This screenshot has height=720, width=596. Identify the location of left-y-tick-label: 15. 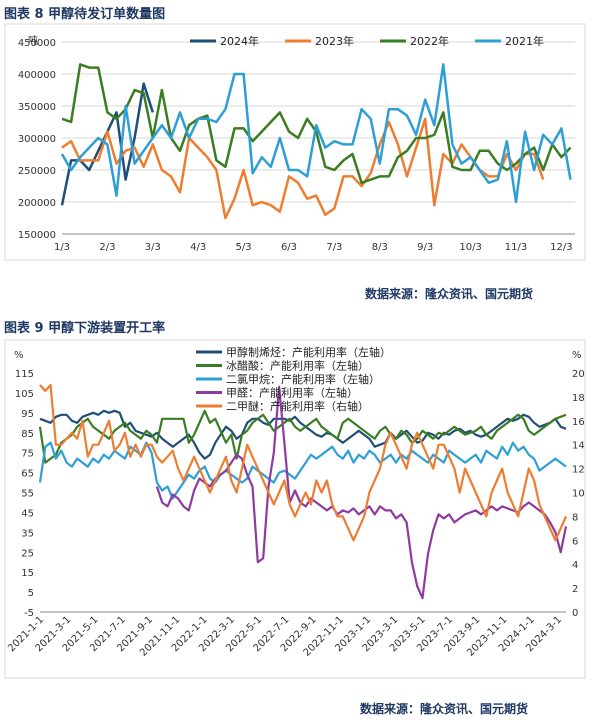
(27, 573).